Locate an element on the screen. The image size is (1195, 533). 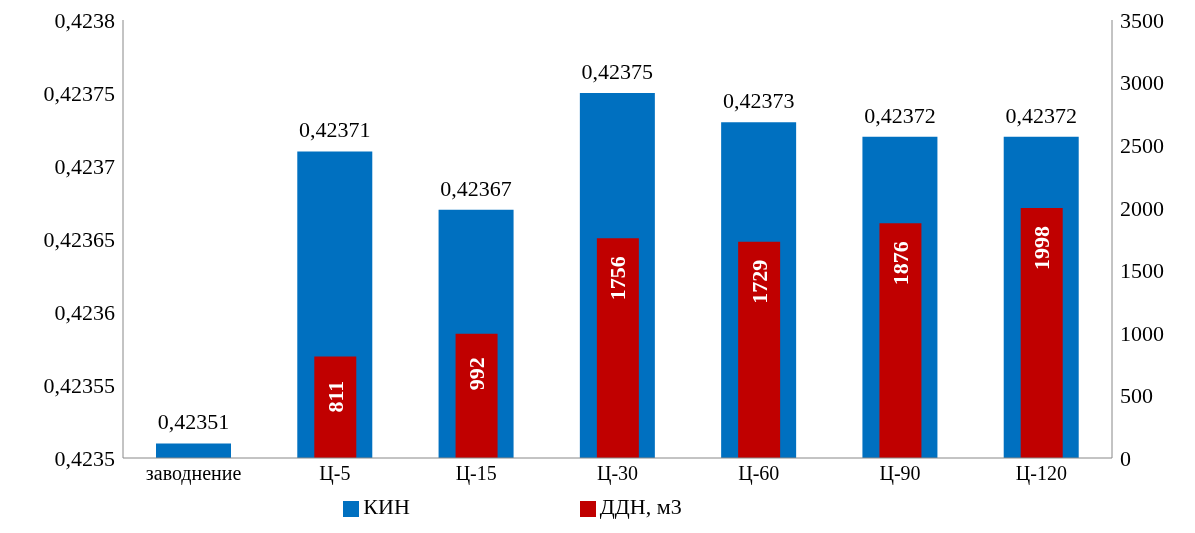
x-tick-label: Ц-15 is located at coordinates (476, 474).